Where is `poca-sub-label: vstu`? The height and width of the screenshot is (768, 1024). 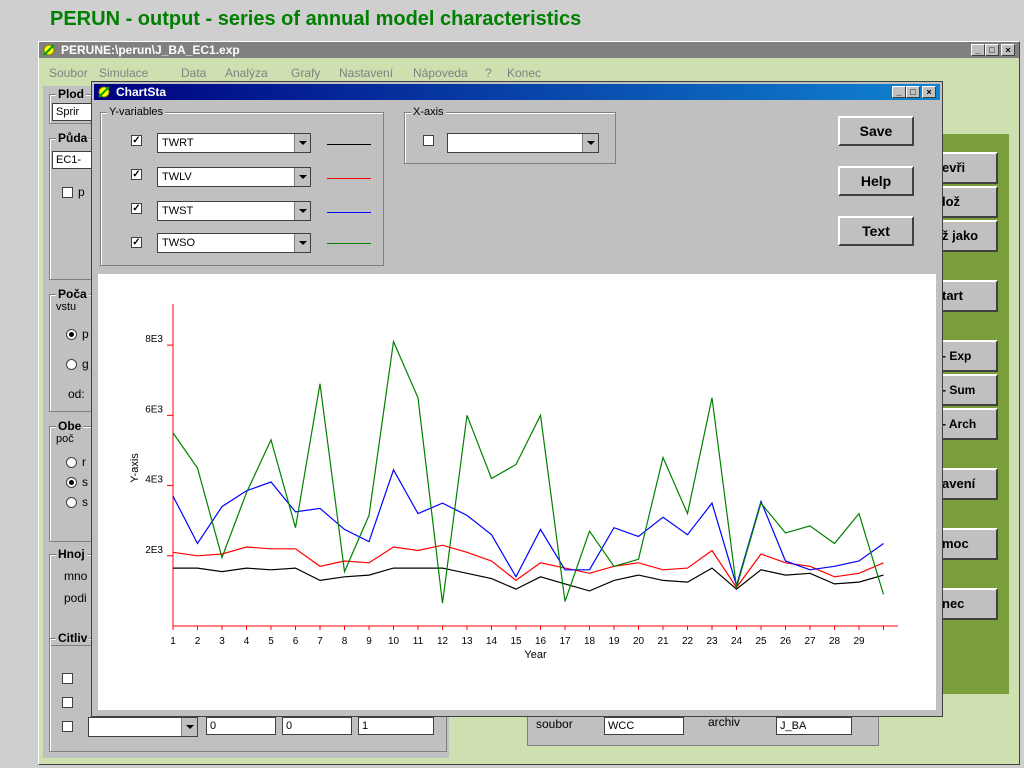 poca-sub-label: vstu is located at coordinates (66, 307).